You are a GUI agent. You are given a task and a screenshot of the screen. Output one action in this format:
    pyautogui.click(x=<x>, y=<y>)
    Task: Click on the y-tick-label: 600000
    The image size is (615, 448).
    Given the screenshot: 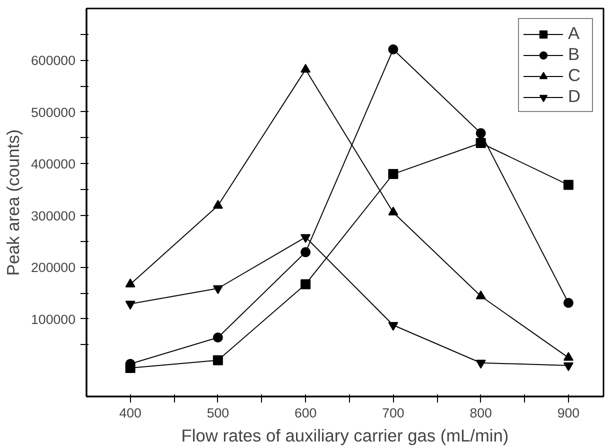 What is the action you would take?
    pyautogui.click(x=53, y=60)
    